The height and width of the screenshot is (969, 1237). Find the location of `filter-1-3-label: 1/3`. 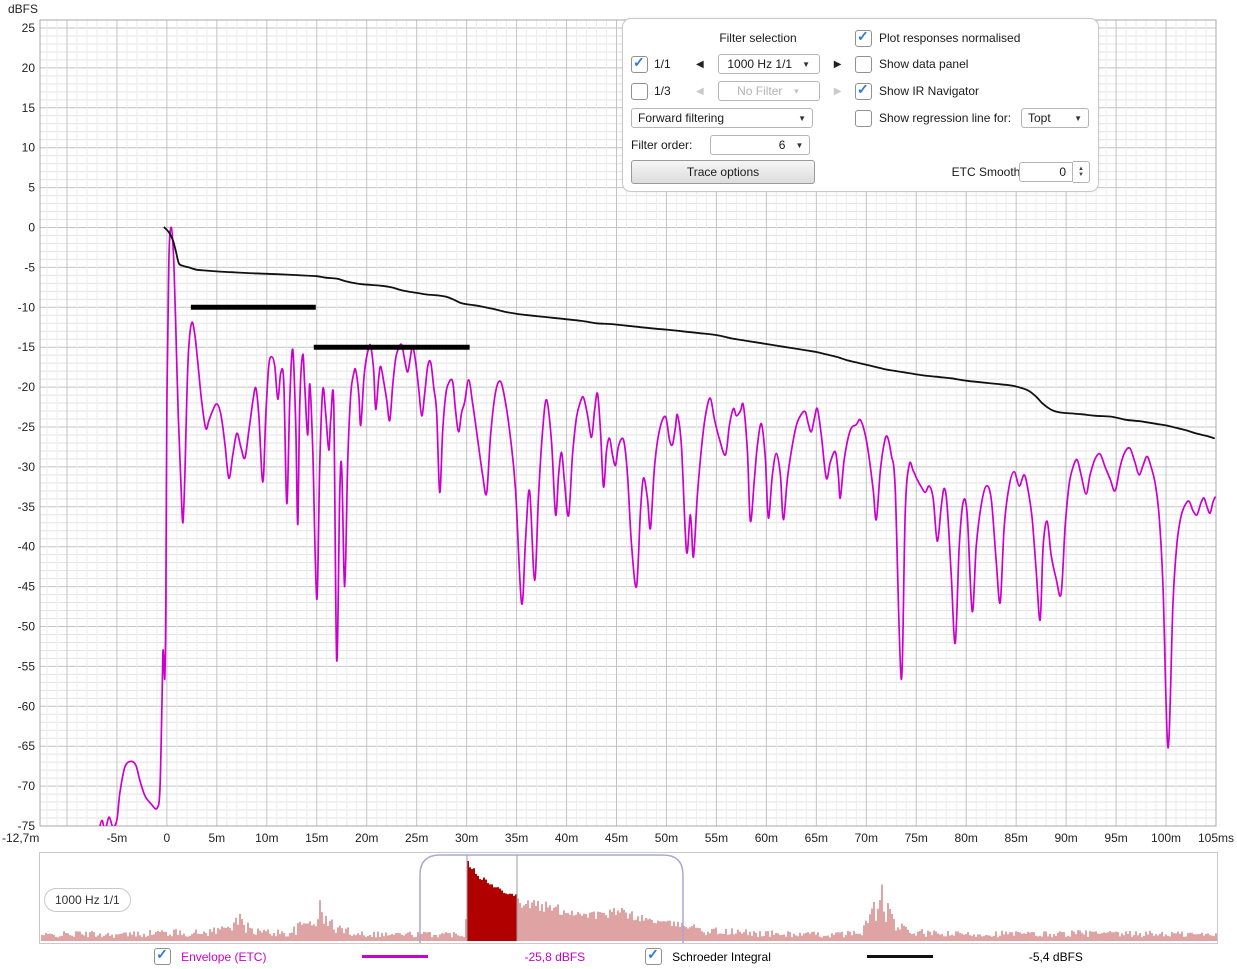

filter-1-3-label: 1/3 is located at coordinates (662, 91).